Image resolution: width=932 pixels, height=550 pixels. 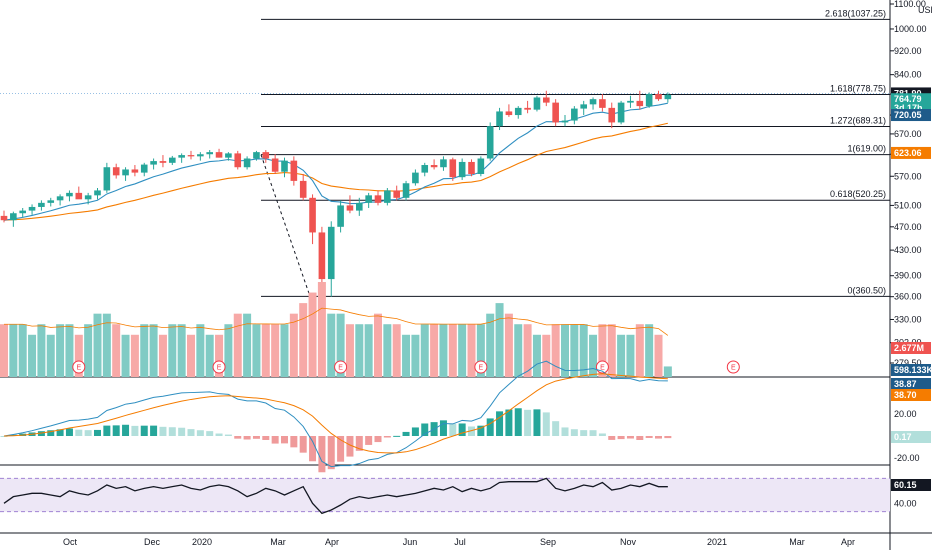 What do you see at coordinates (858, 120) in the screenshot?
I see `fib-label: 1.272(689.31)` at bounding box center [858, 120].